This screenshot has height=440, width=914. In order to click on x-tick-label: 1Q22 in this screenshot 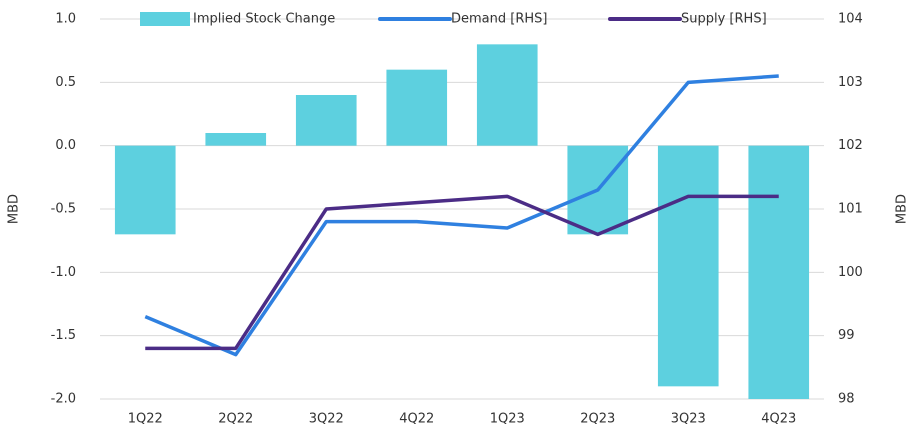, I will do `click(145, 419)`.